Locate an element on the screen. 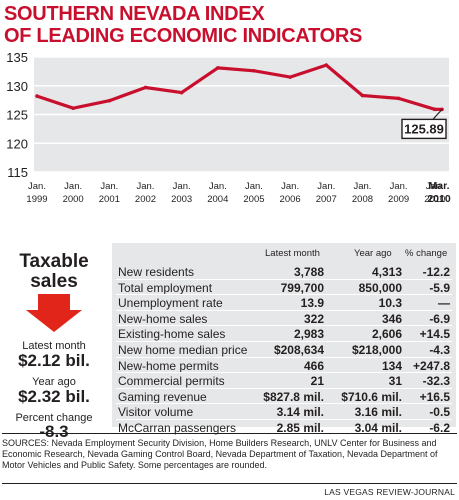 Image resolution: width=459 pixels, height=500 pixels. percent-change-cell: -6.2 is located at coordinates (439, 428).